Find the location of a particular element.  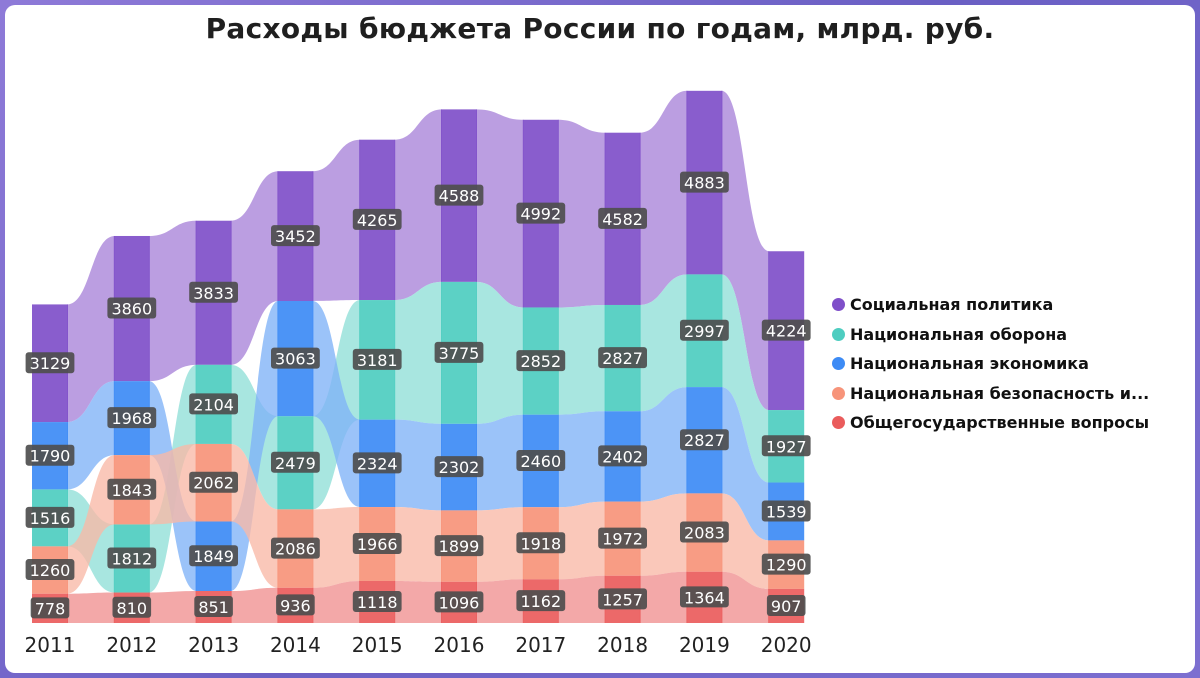

data-label-0-2020: 4224 is located at coordinates (786, 331).